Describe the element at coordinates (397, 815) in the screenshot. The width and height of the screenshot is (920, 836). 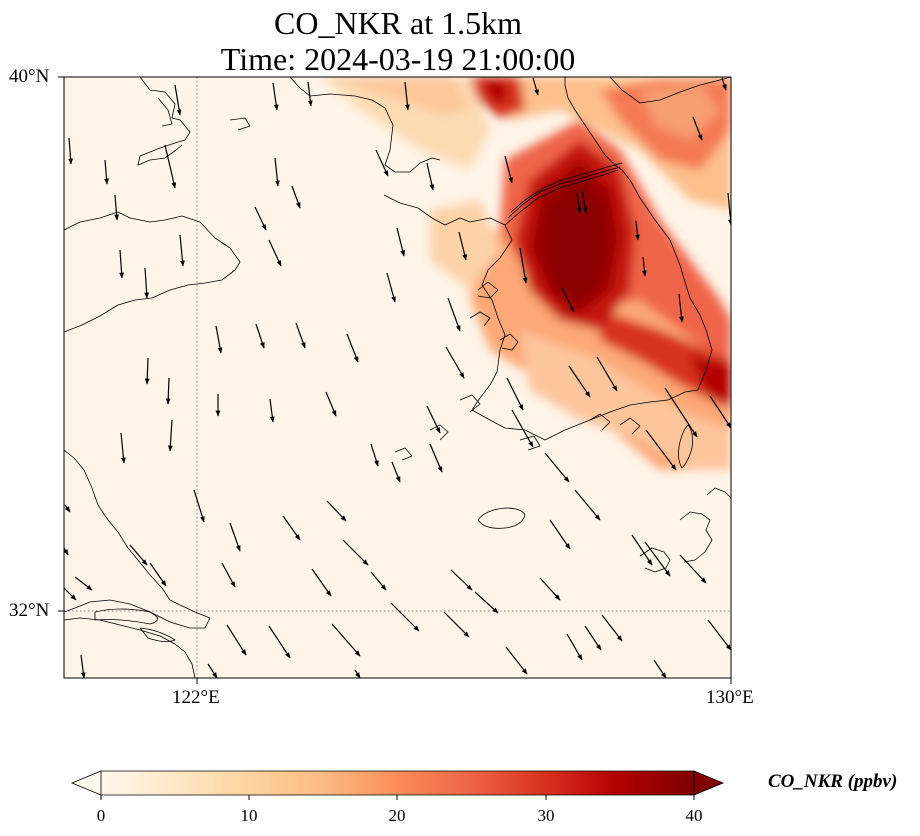
I see `colorbar-tick-label: 20` at that location.